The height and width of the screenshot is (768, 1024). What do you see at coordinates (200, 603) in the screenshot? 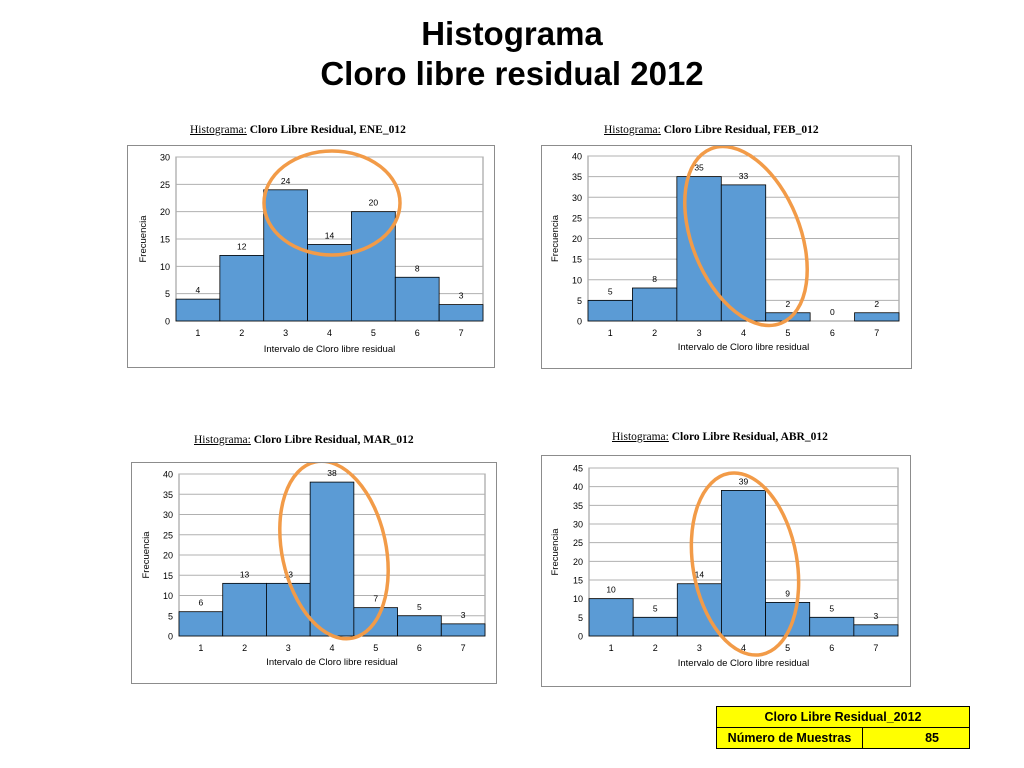
I see `bar-value-label: 6` at bounding box center [200, 603].